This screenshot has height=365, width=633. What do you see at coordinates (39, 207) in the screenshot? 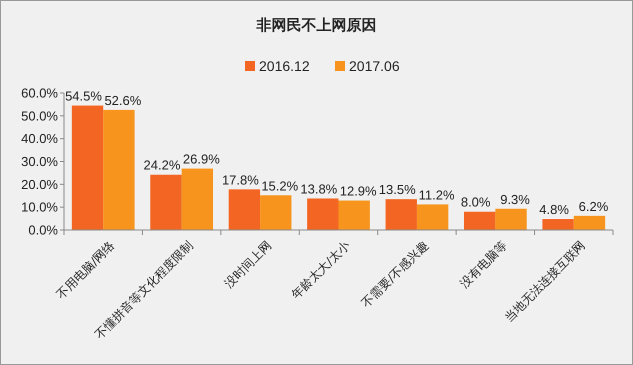
I see `y-tick-label: 10.0%` at bounding box center [39, 207].